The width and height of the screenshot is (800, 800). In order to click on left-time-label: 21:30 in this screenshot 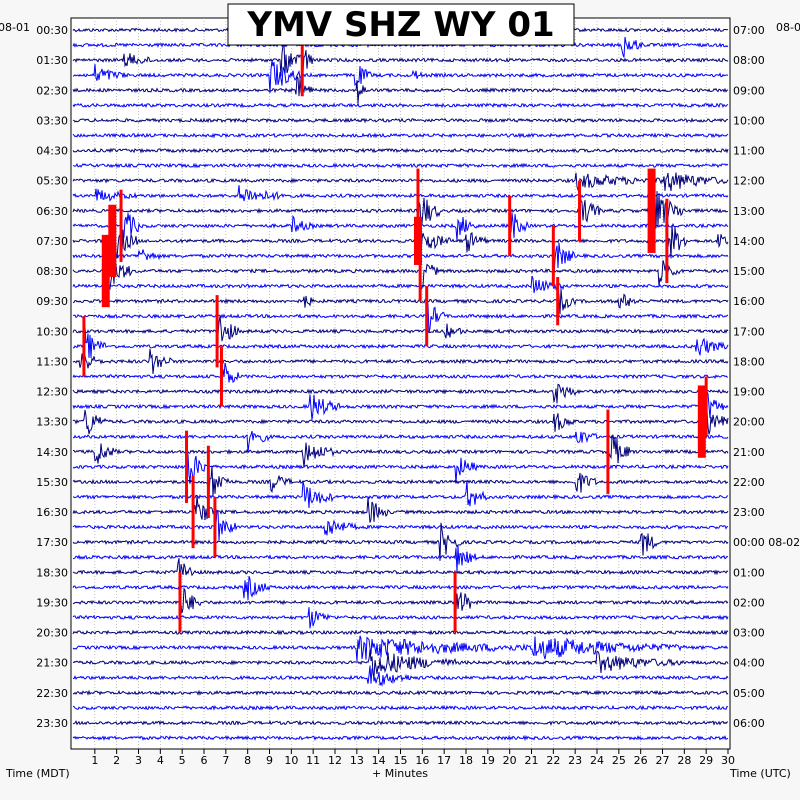, I will do `click(52, 663)`.